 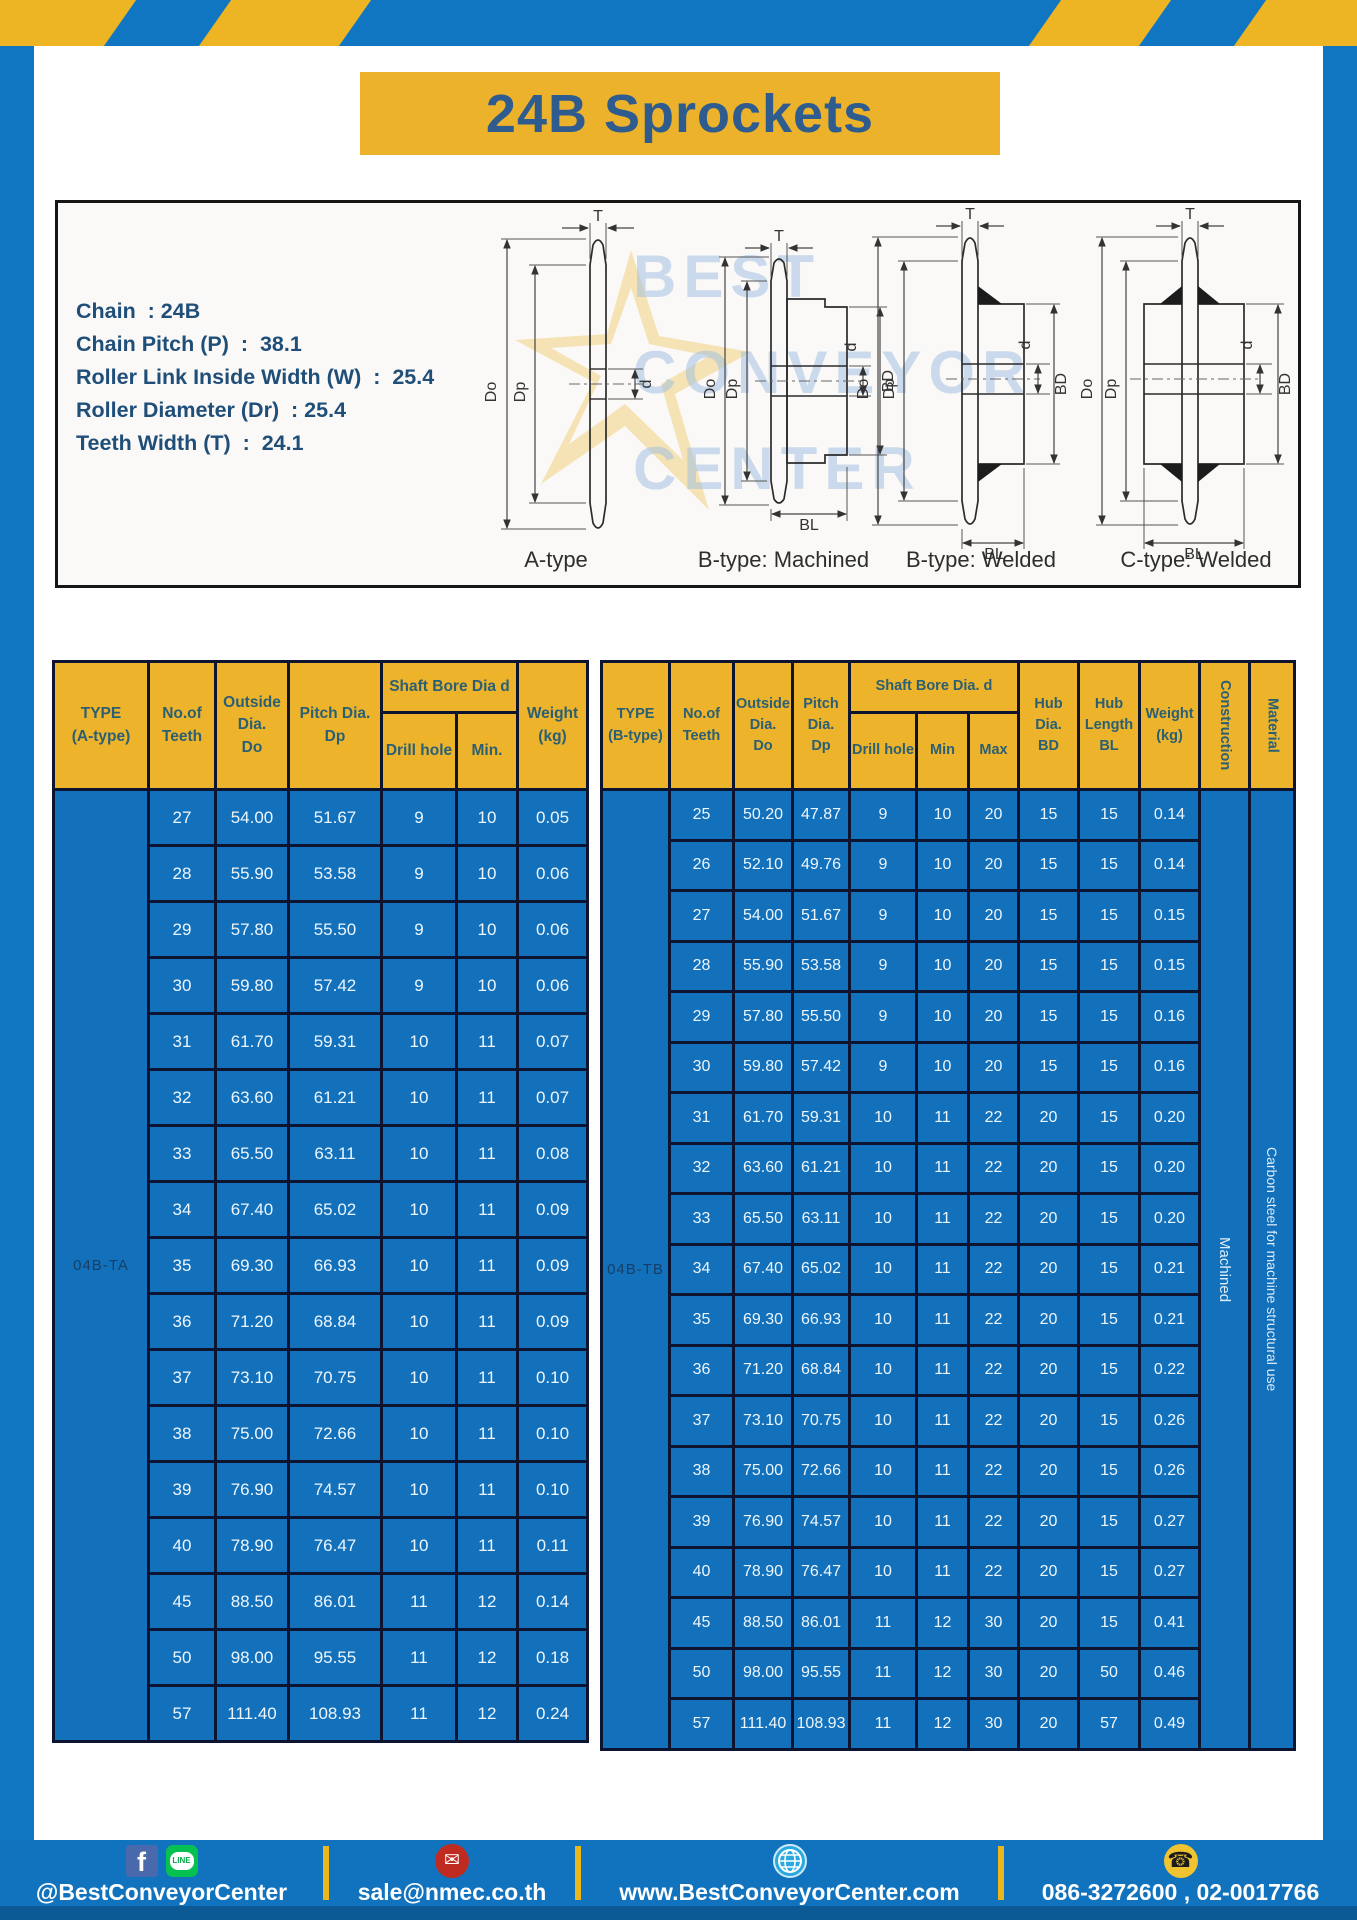 I want to click on table-cell: 72.66, so click(x=821, y=1471).